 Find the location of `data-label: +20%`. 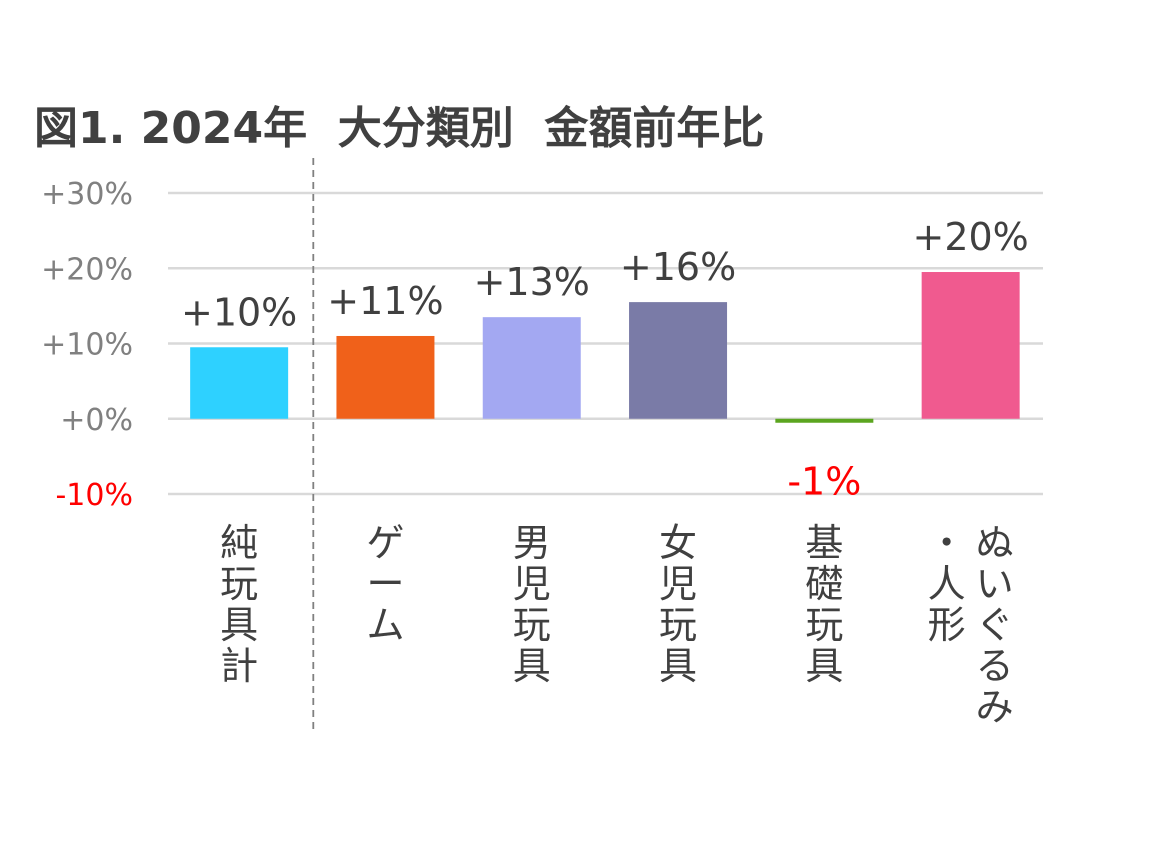

data-label: +20% is located at coordinates (970, 237).